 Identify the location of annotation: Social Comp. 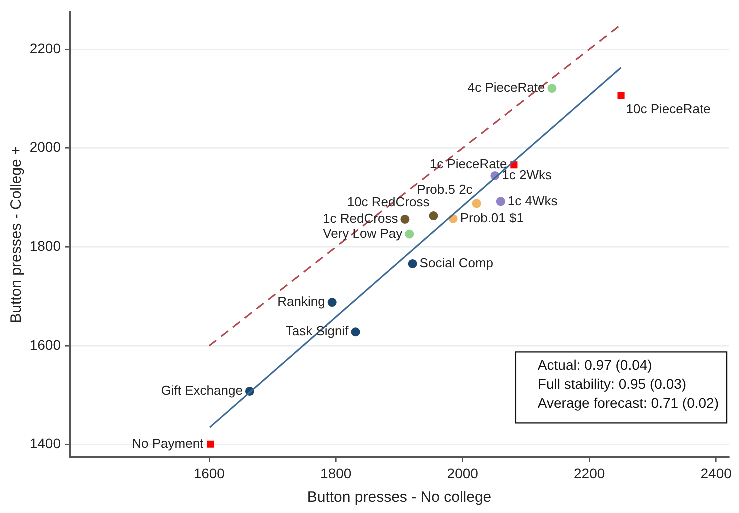
(457, 263).